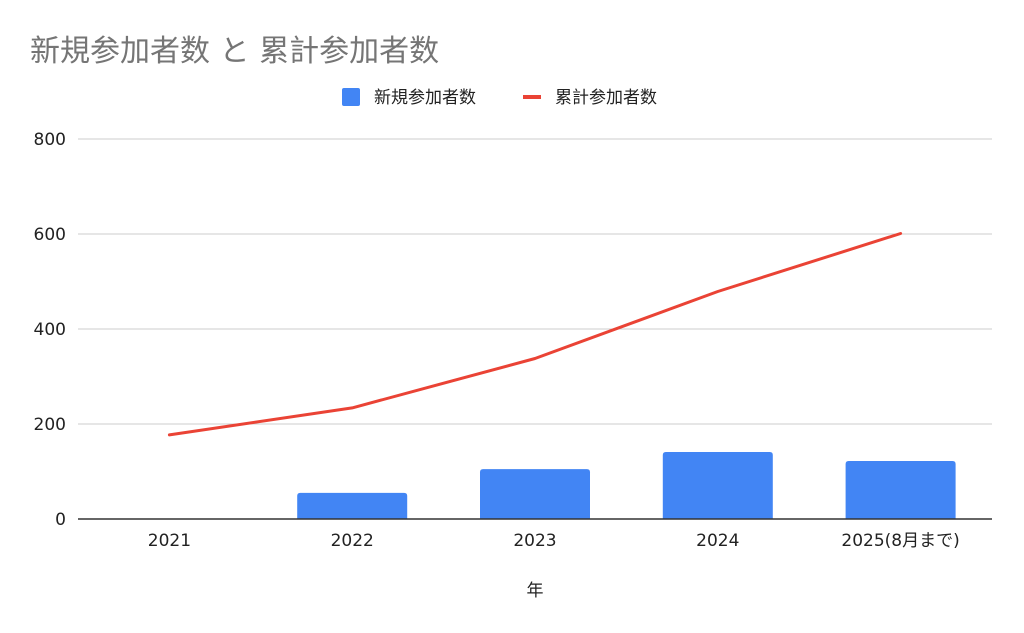  Describe the element at coordinates (626, 485) in the screenshot. I see `bar-series` at that location.